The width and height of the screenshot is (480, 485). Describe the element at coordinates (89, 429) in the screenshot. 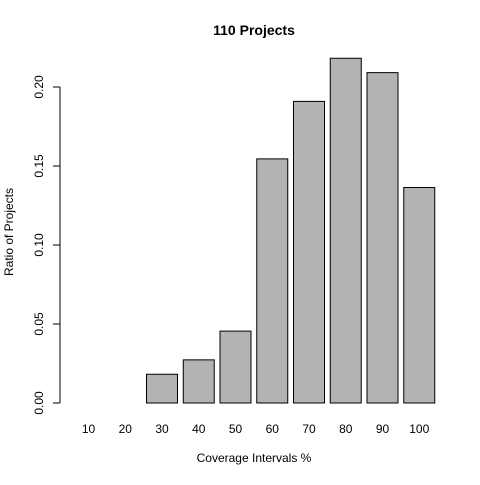

I see `x-tick-label: 10` at that location.